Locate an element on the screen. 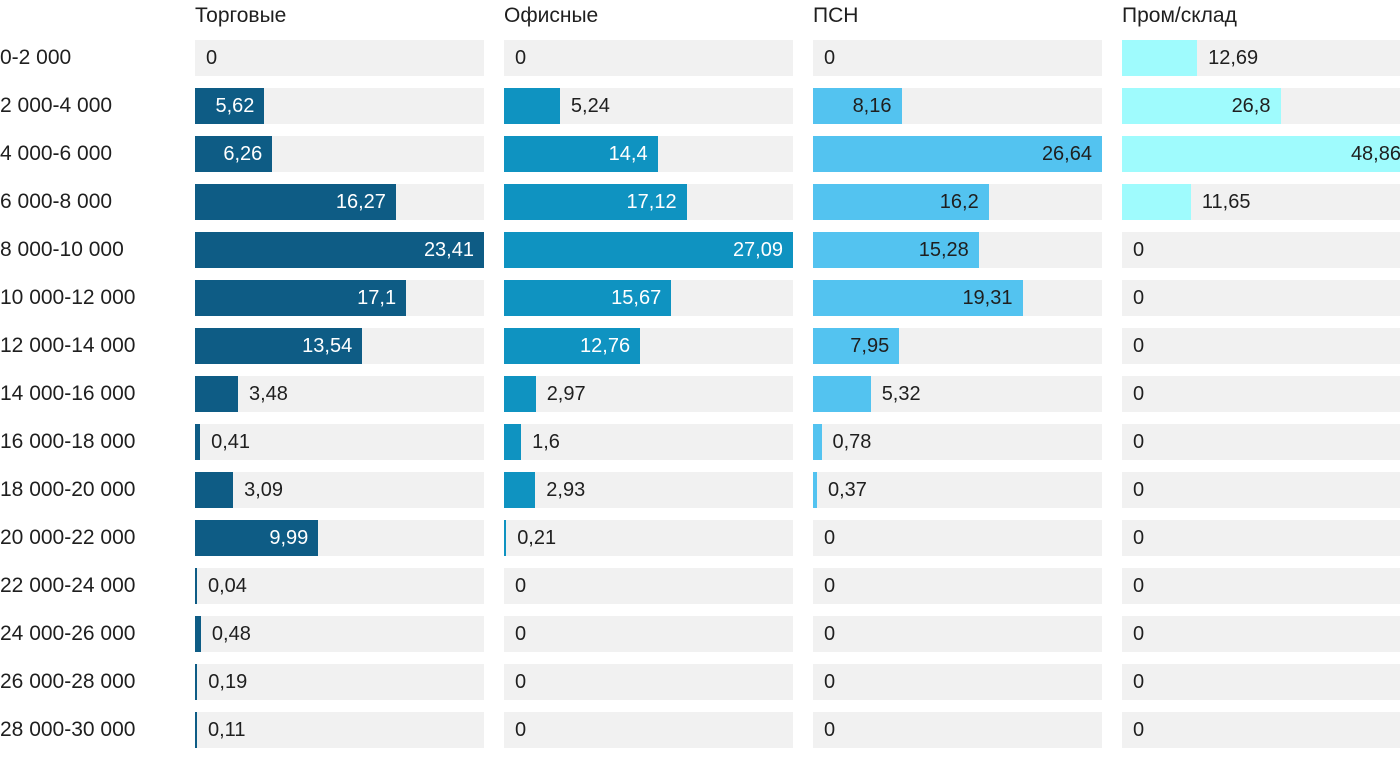 Image resolution: width=1400 pixels, height=766 pixels. bar-track: 13,54 is located at coordinates (339, 346).